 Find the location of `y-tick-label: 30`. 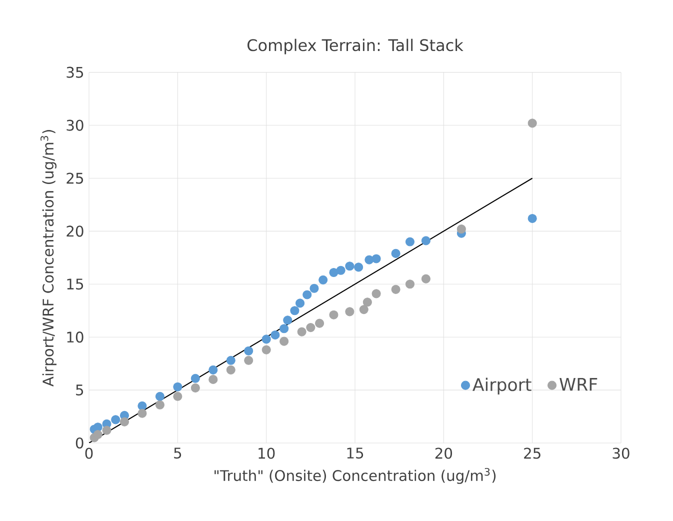

y-tick-label: 30 is located at coordinates (75, 125).